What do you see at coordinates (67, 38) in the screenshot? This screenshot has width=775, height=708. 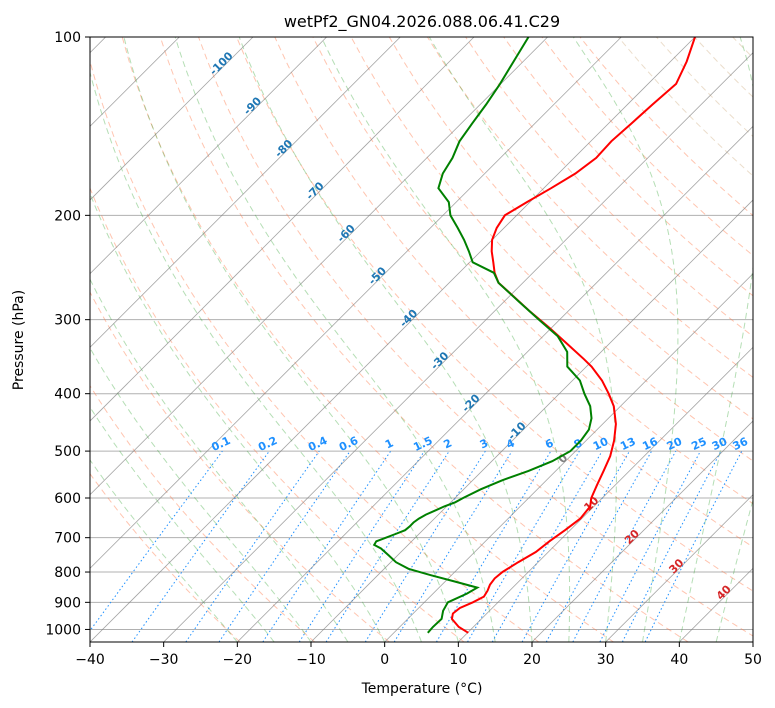 I see `y-tick-label: 100` at bounding box center [67, 38].